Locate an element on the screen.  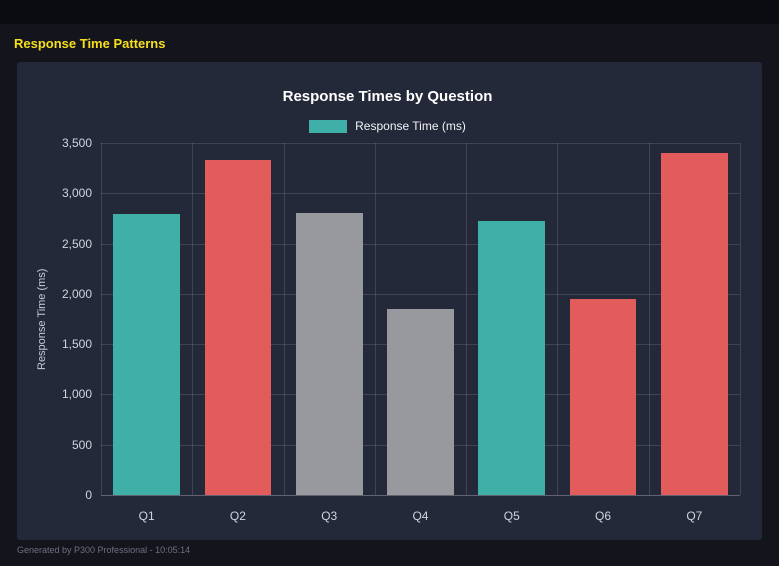
bar-column-q2 is located at coordinates (237, 319).